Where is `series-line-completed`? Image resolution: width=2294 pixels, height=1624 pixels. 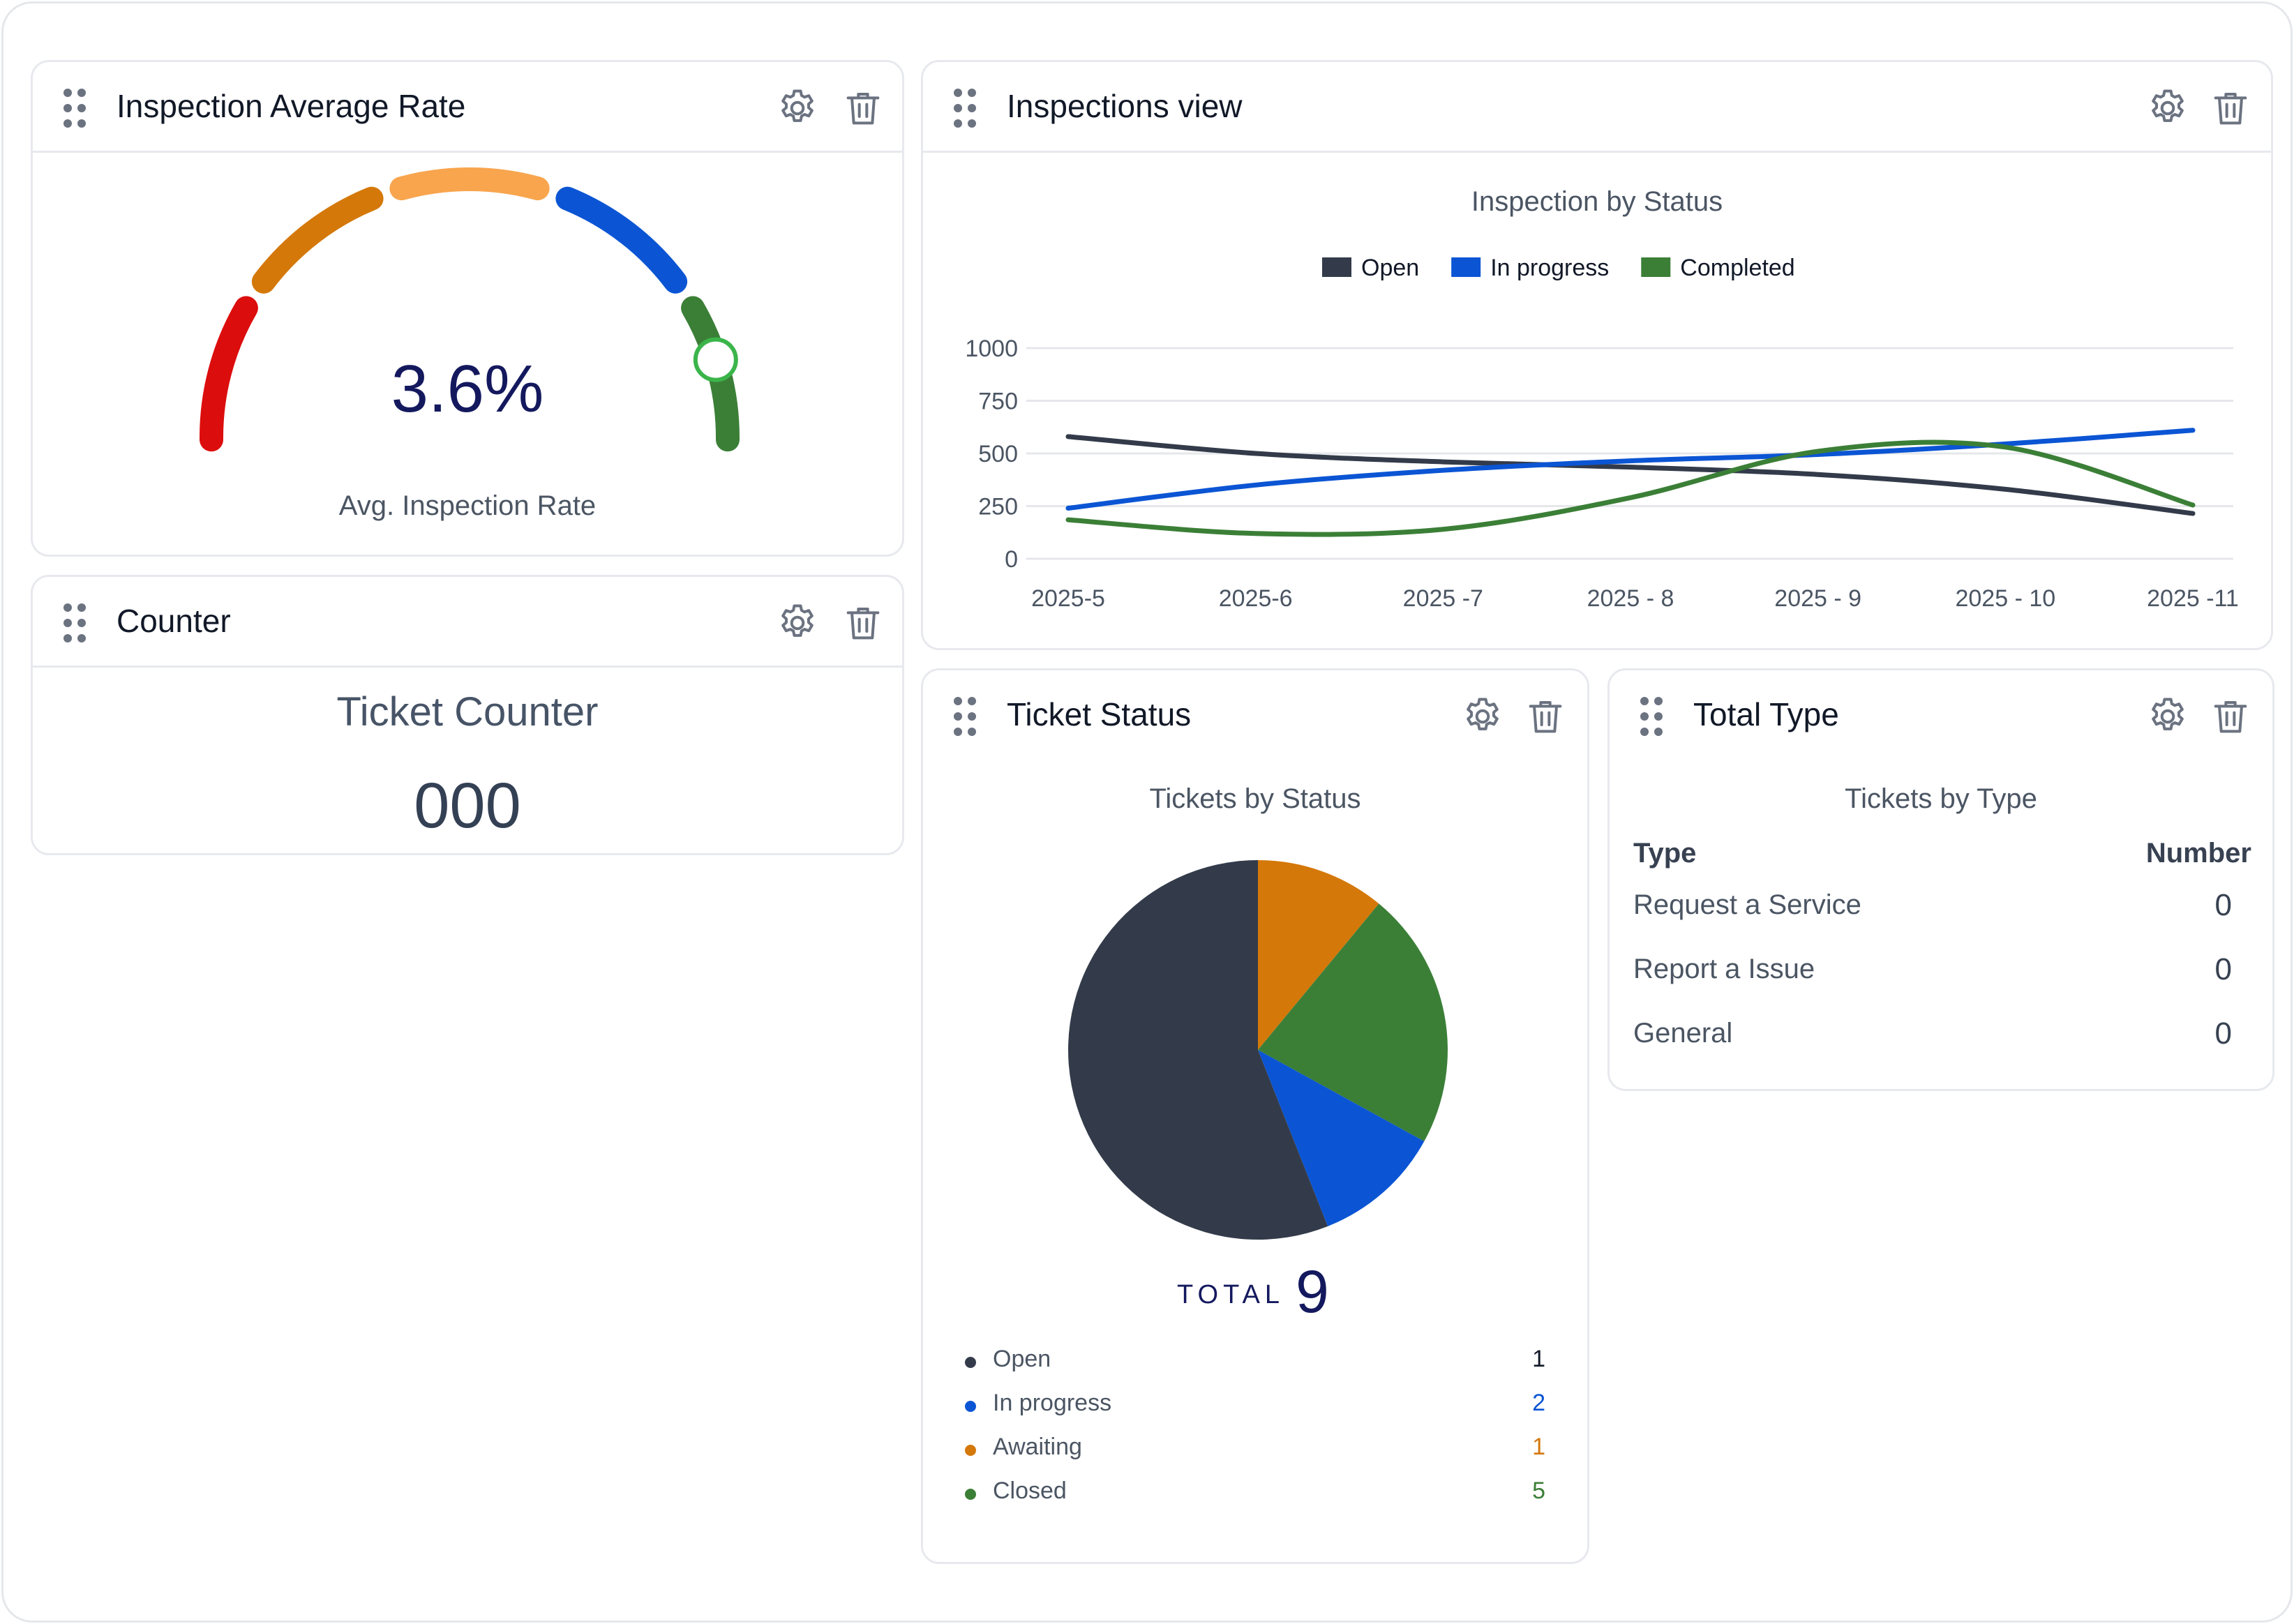 series-line-completed is located at coordinates (1631, 488).